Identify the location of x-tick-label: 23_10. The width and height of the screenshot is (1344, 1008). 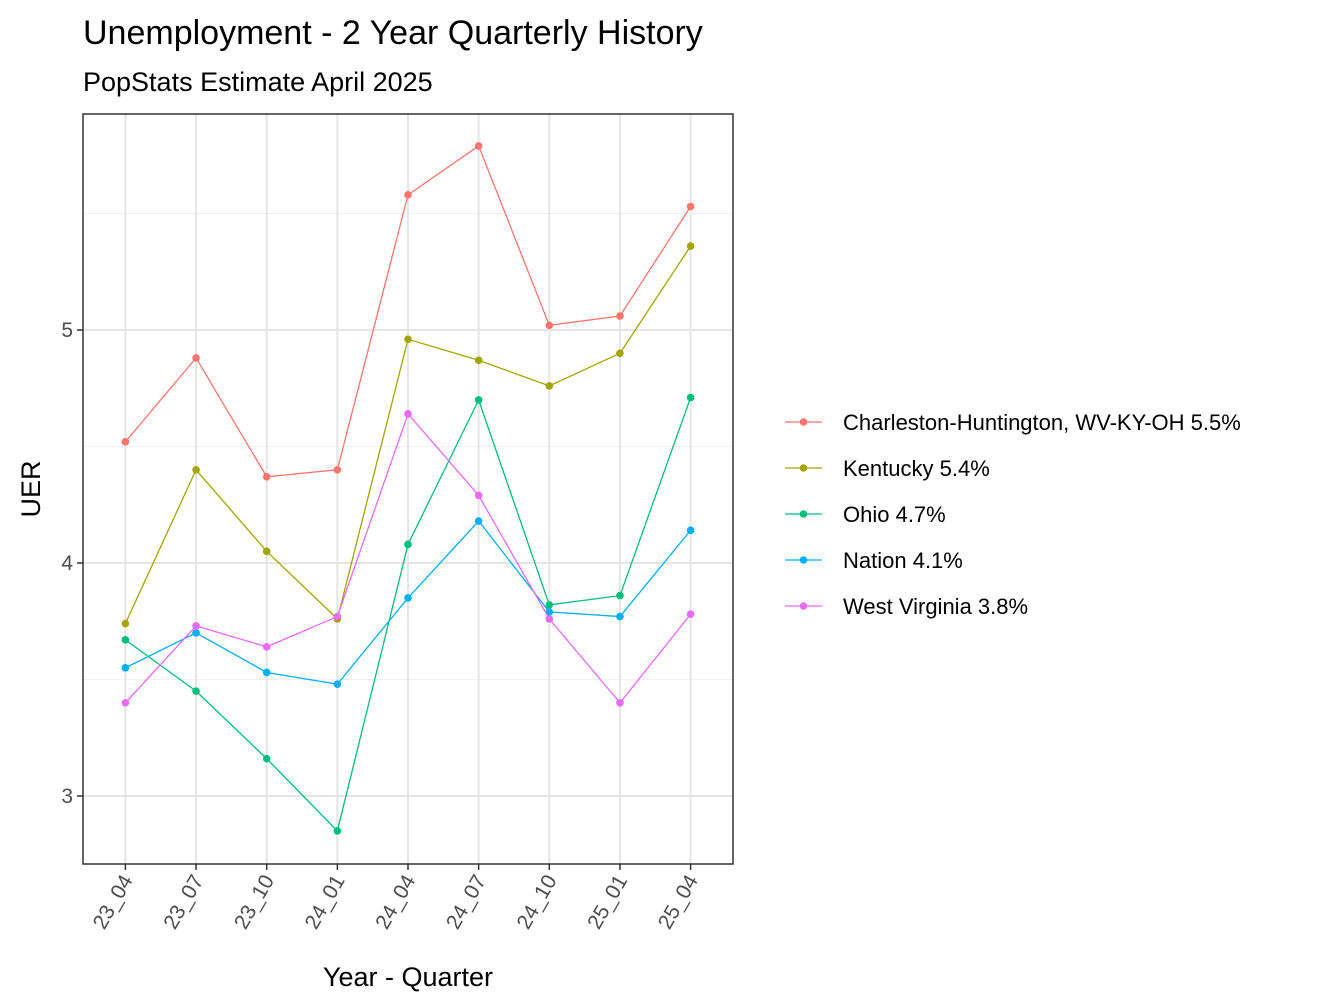
(254, 902).